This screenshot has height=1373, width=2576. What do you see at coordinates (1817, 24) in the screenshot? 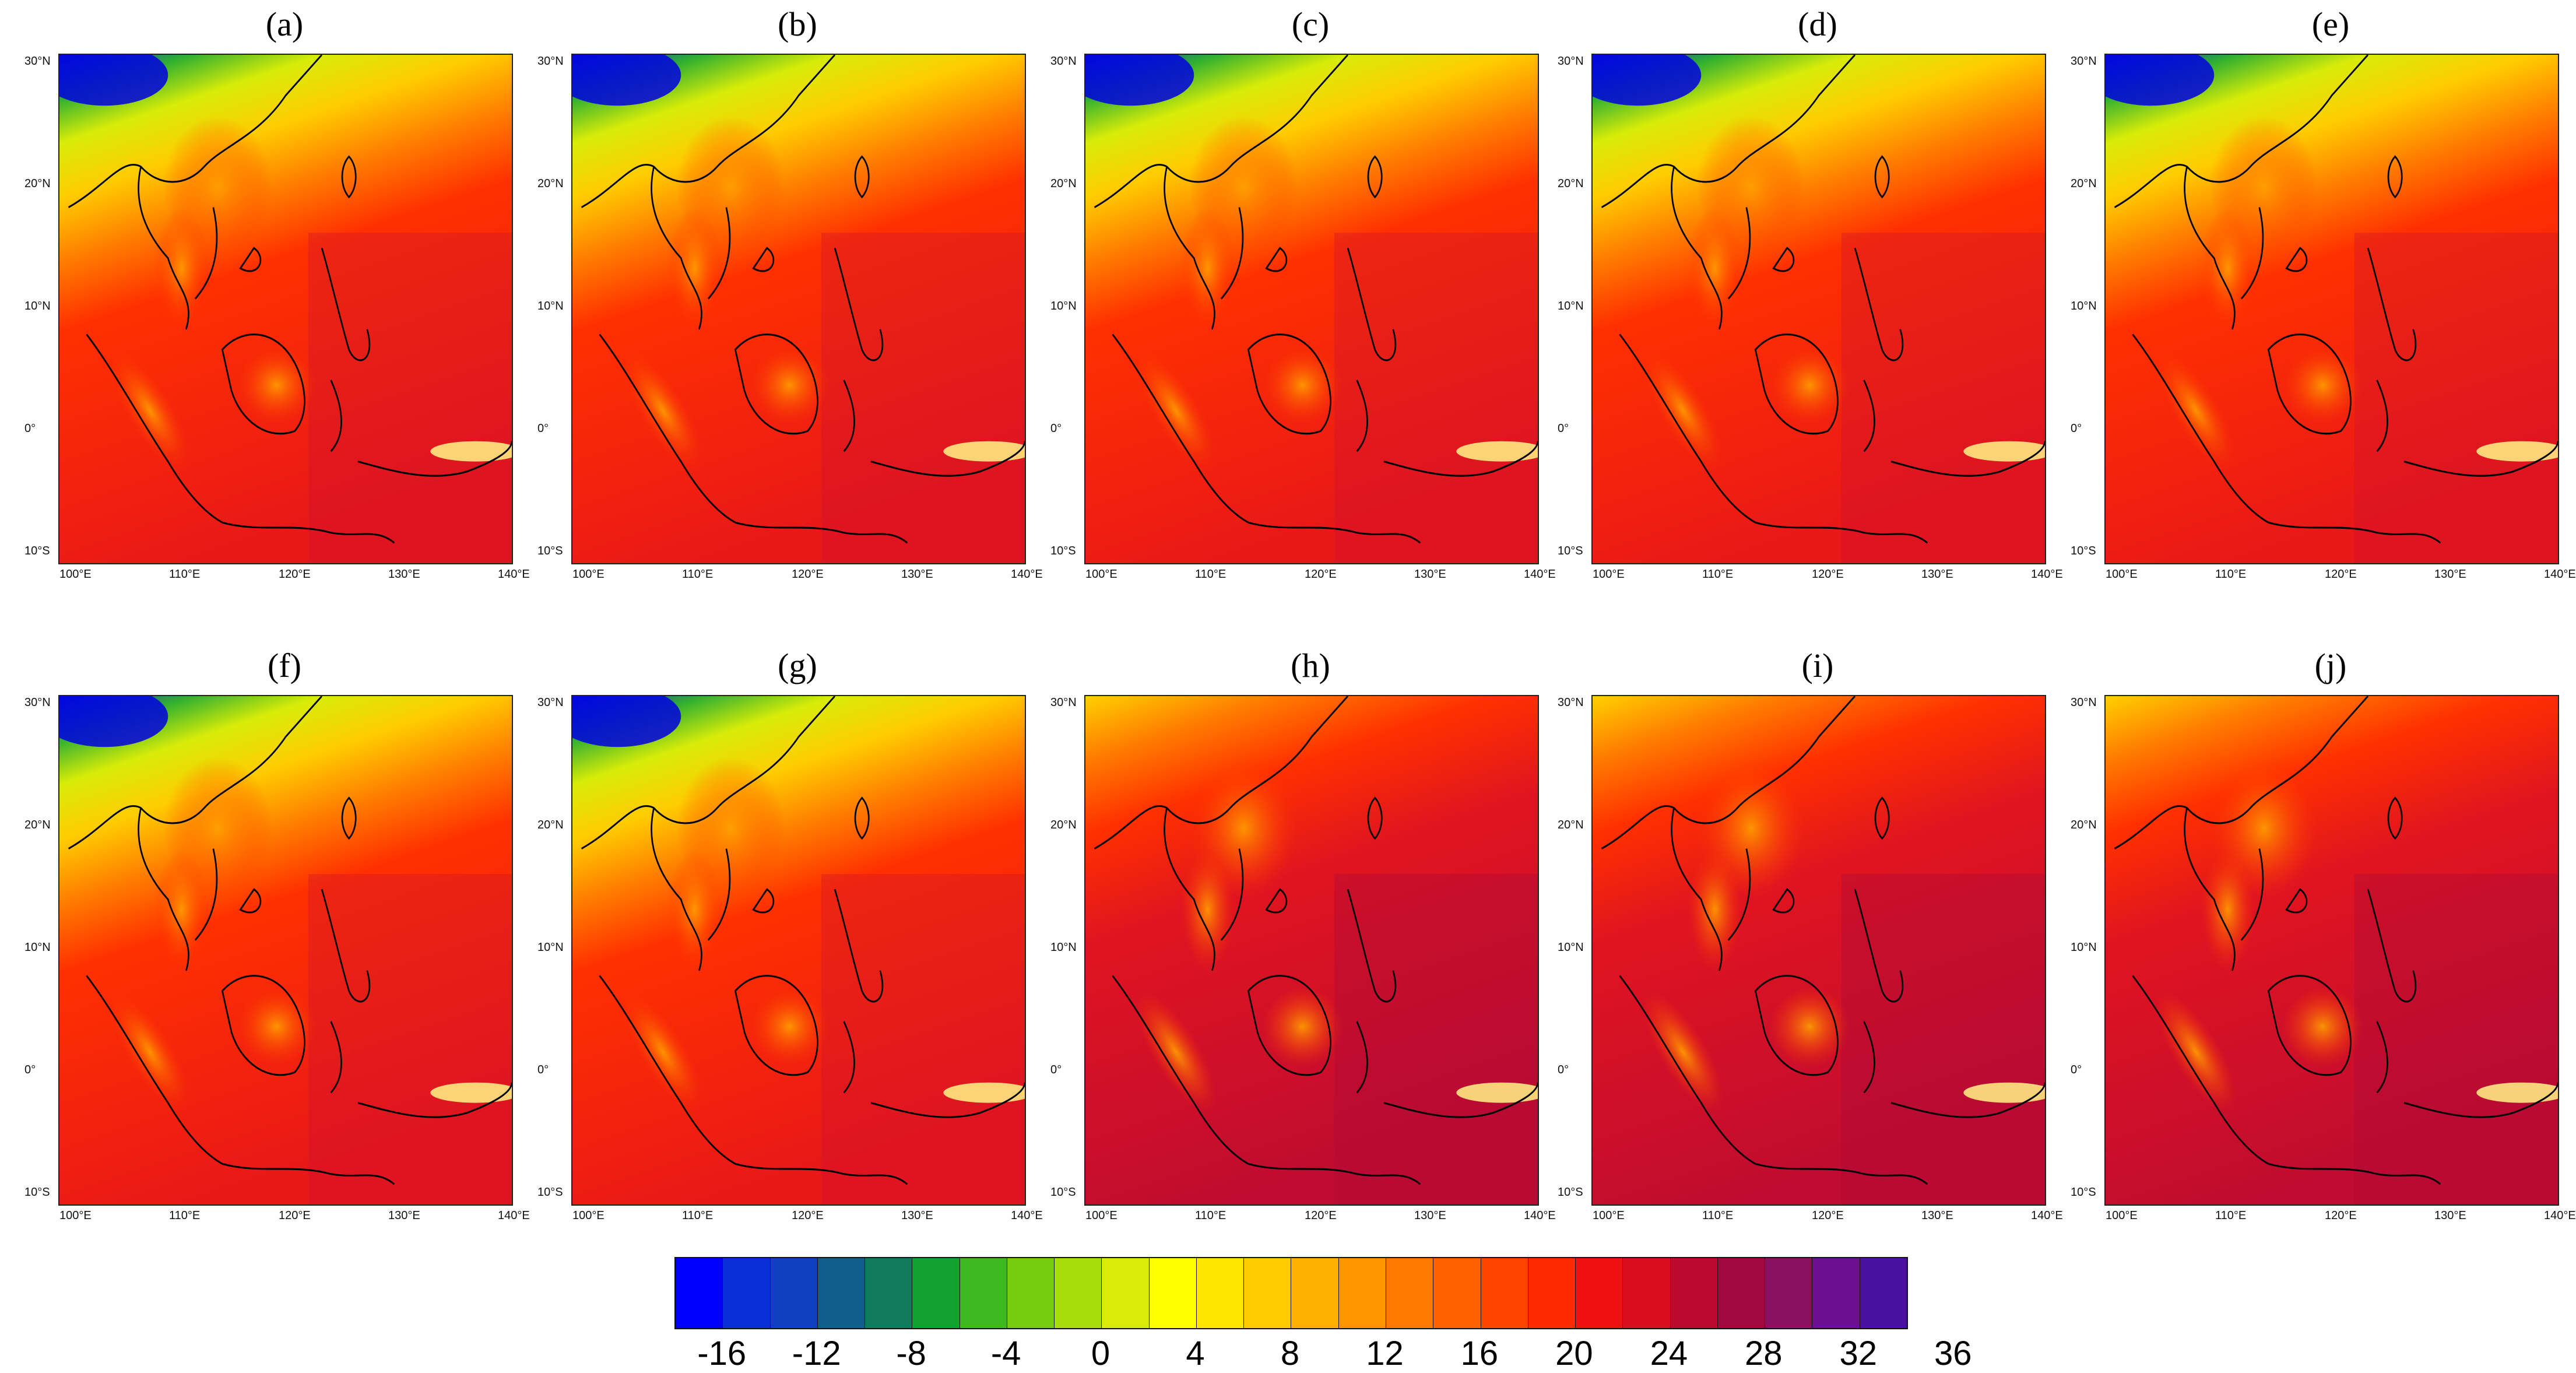
I see `panel-label: (d)` at bounding box center [1817, 24].